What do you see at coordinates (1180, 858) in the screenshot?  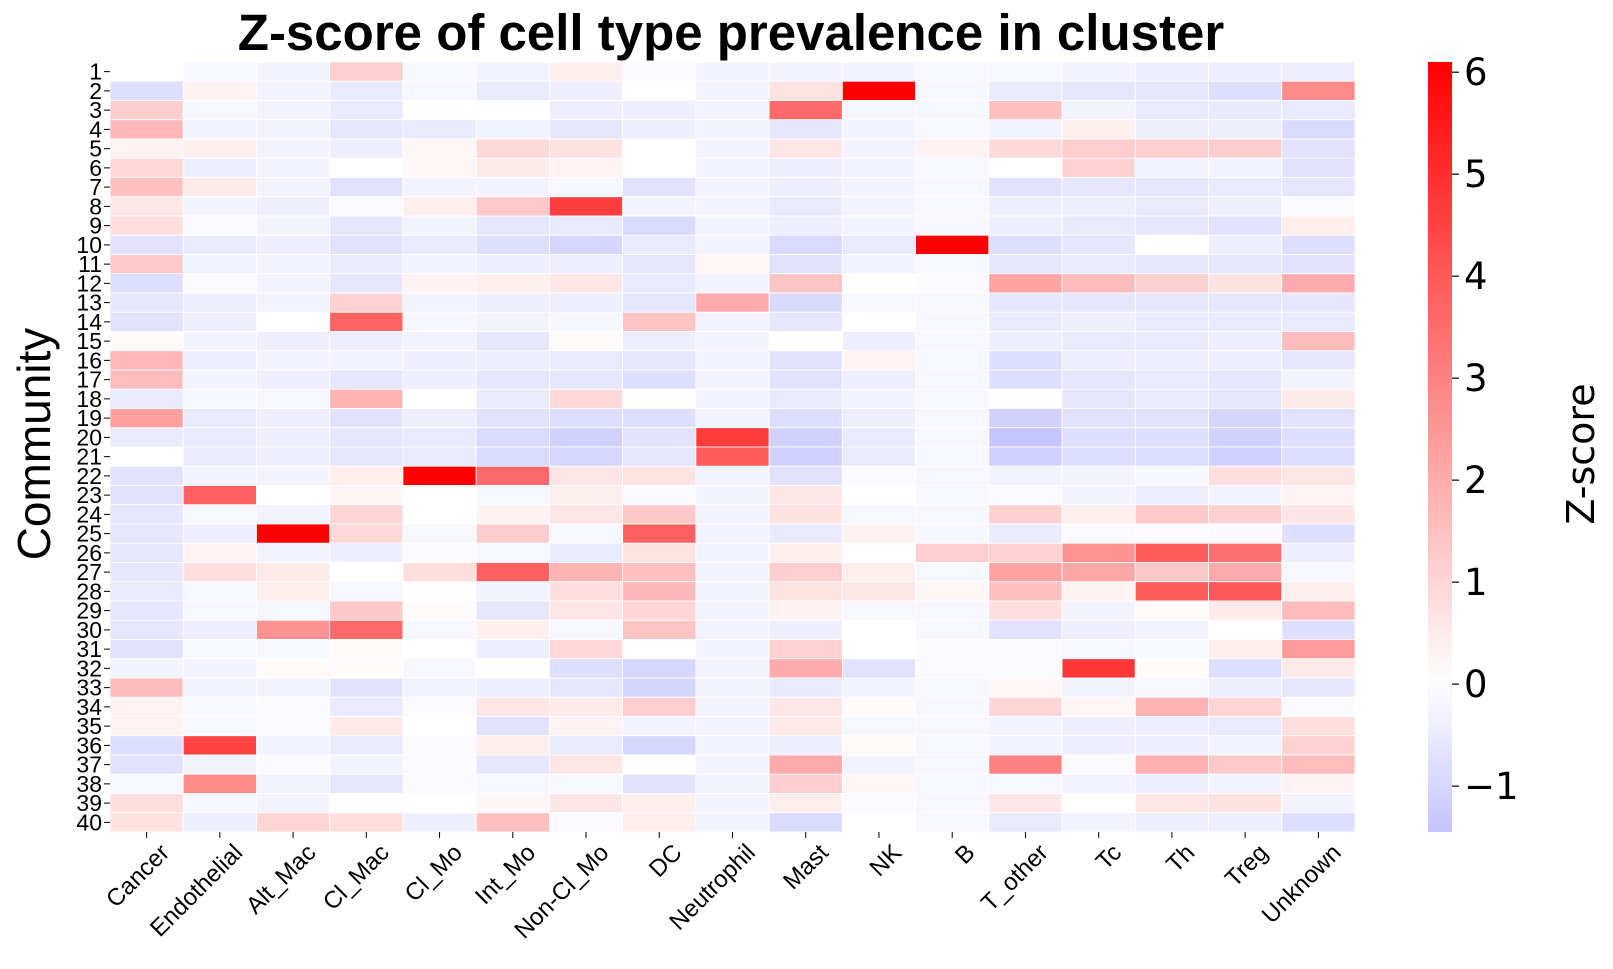 I see `column-label: Th` at bounding box center [1180, 858].